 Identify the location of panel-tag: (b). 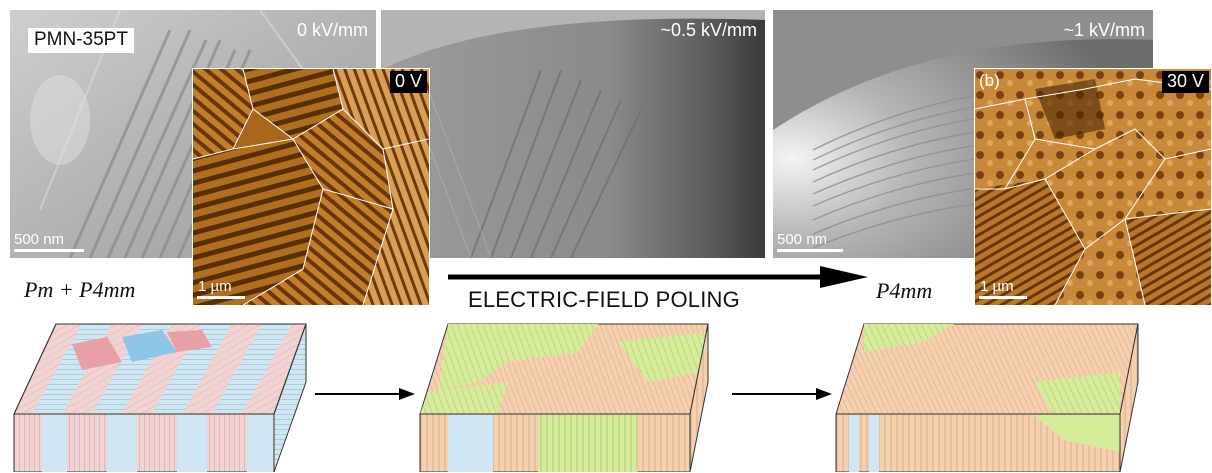
(989, 80).